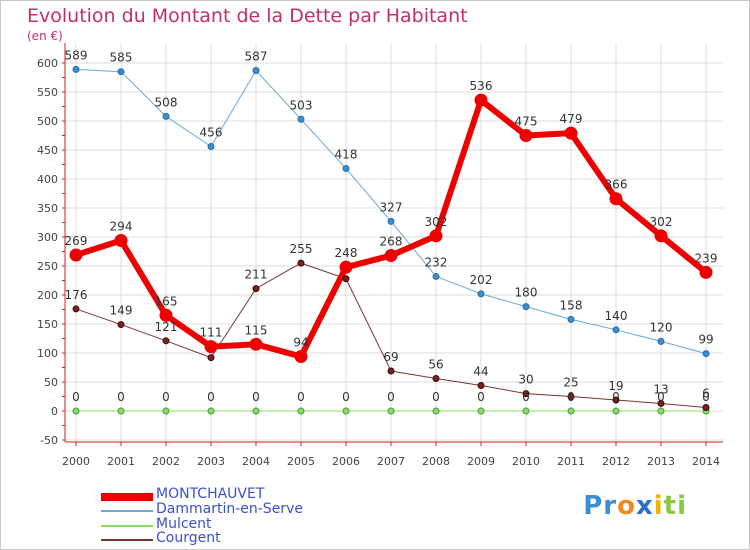  I want to click on y-tick-label: 200, so click(47, 295).